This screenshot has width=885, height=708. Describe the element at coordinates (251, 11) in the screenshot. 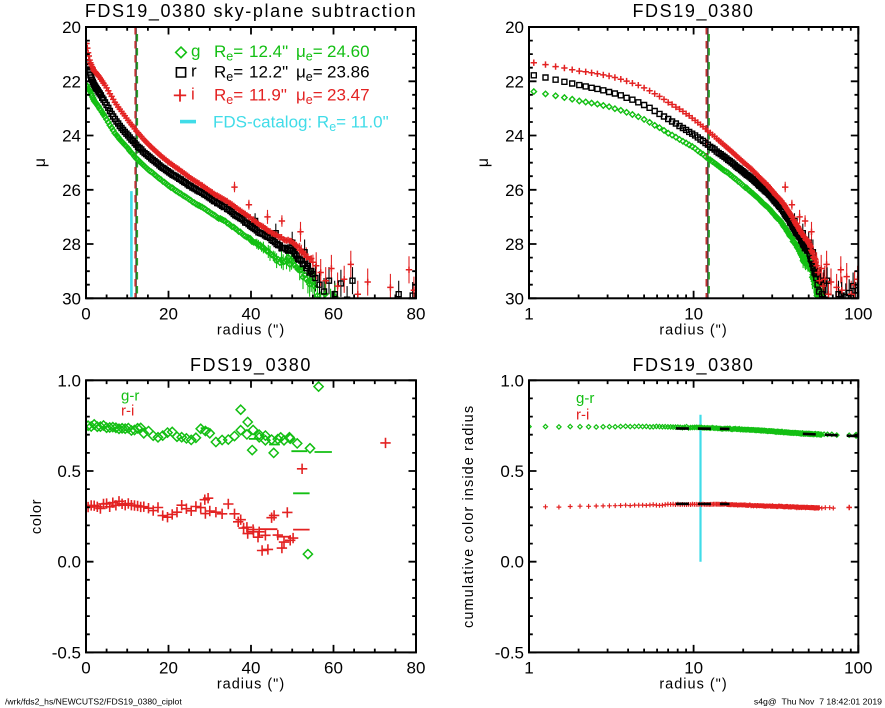

I see `svg-text:FDS19_0380 sky-plane subtracti: FDS19_0380 sky-plane subtraction` at that location.